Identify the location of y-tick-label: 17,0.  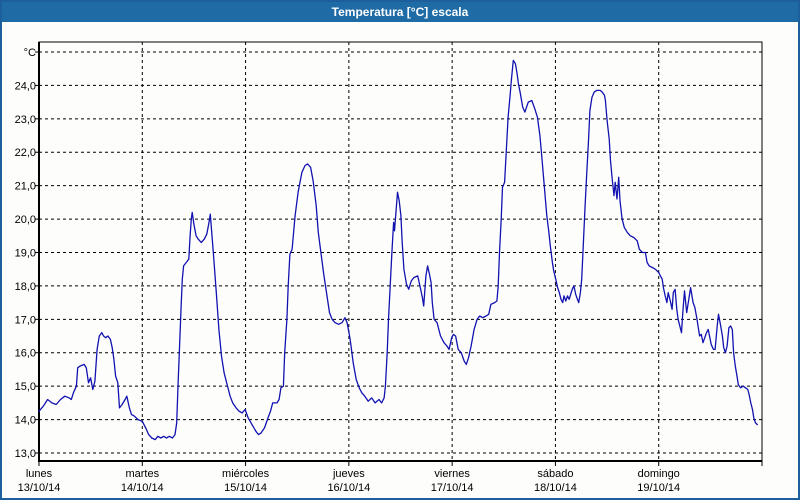
(25, 320).